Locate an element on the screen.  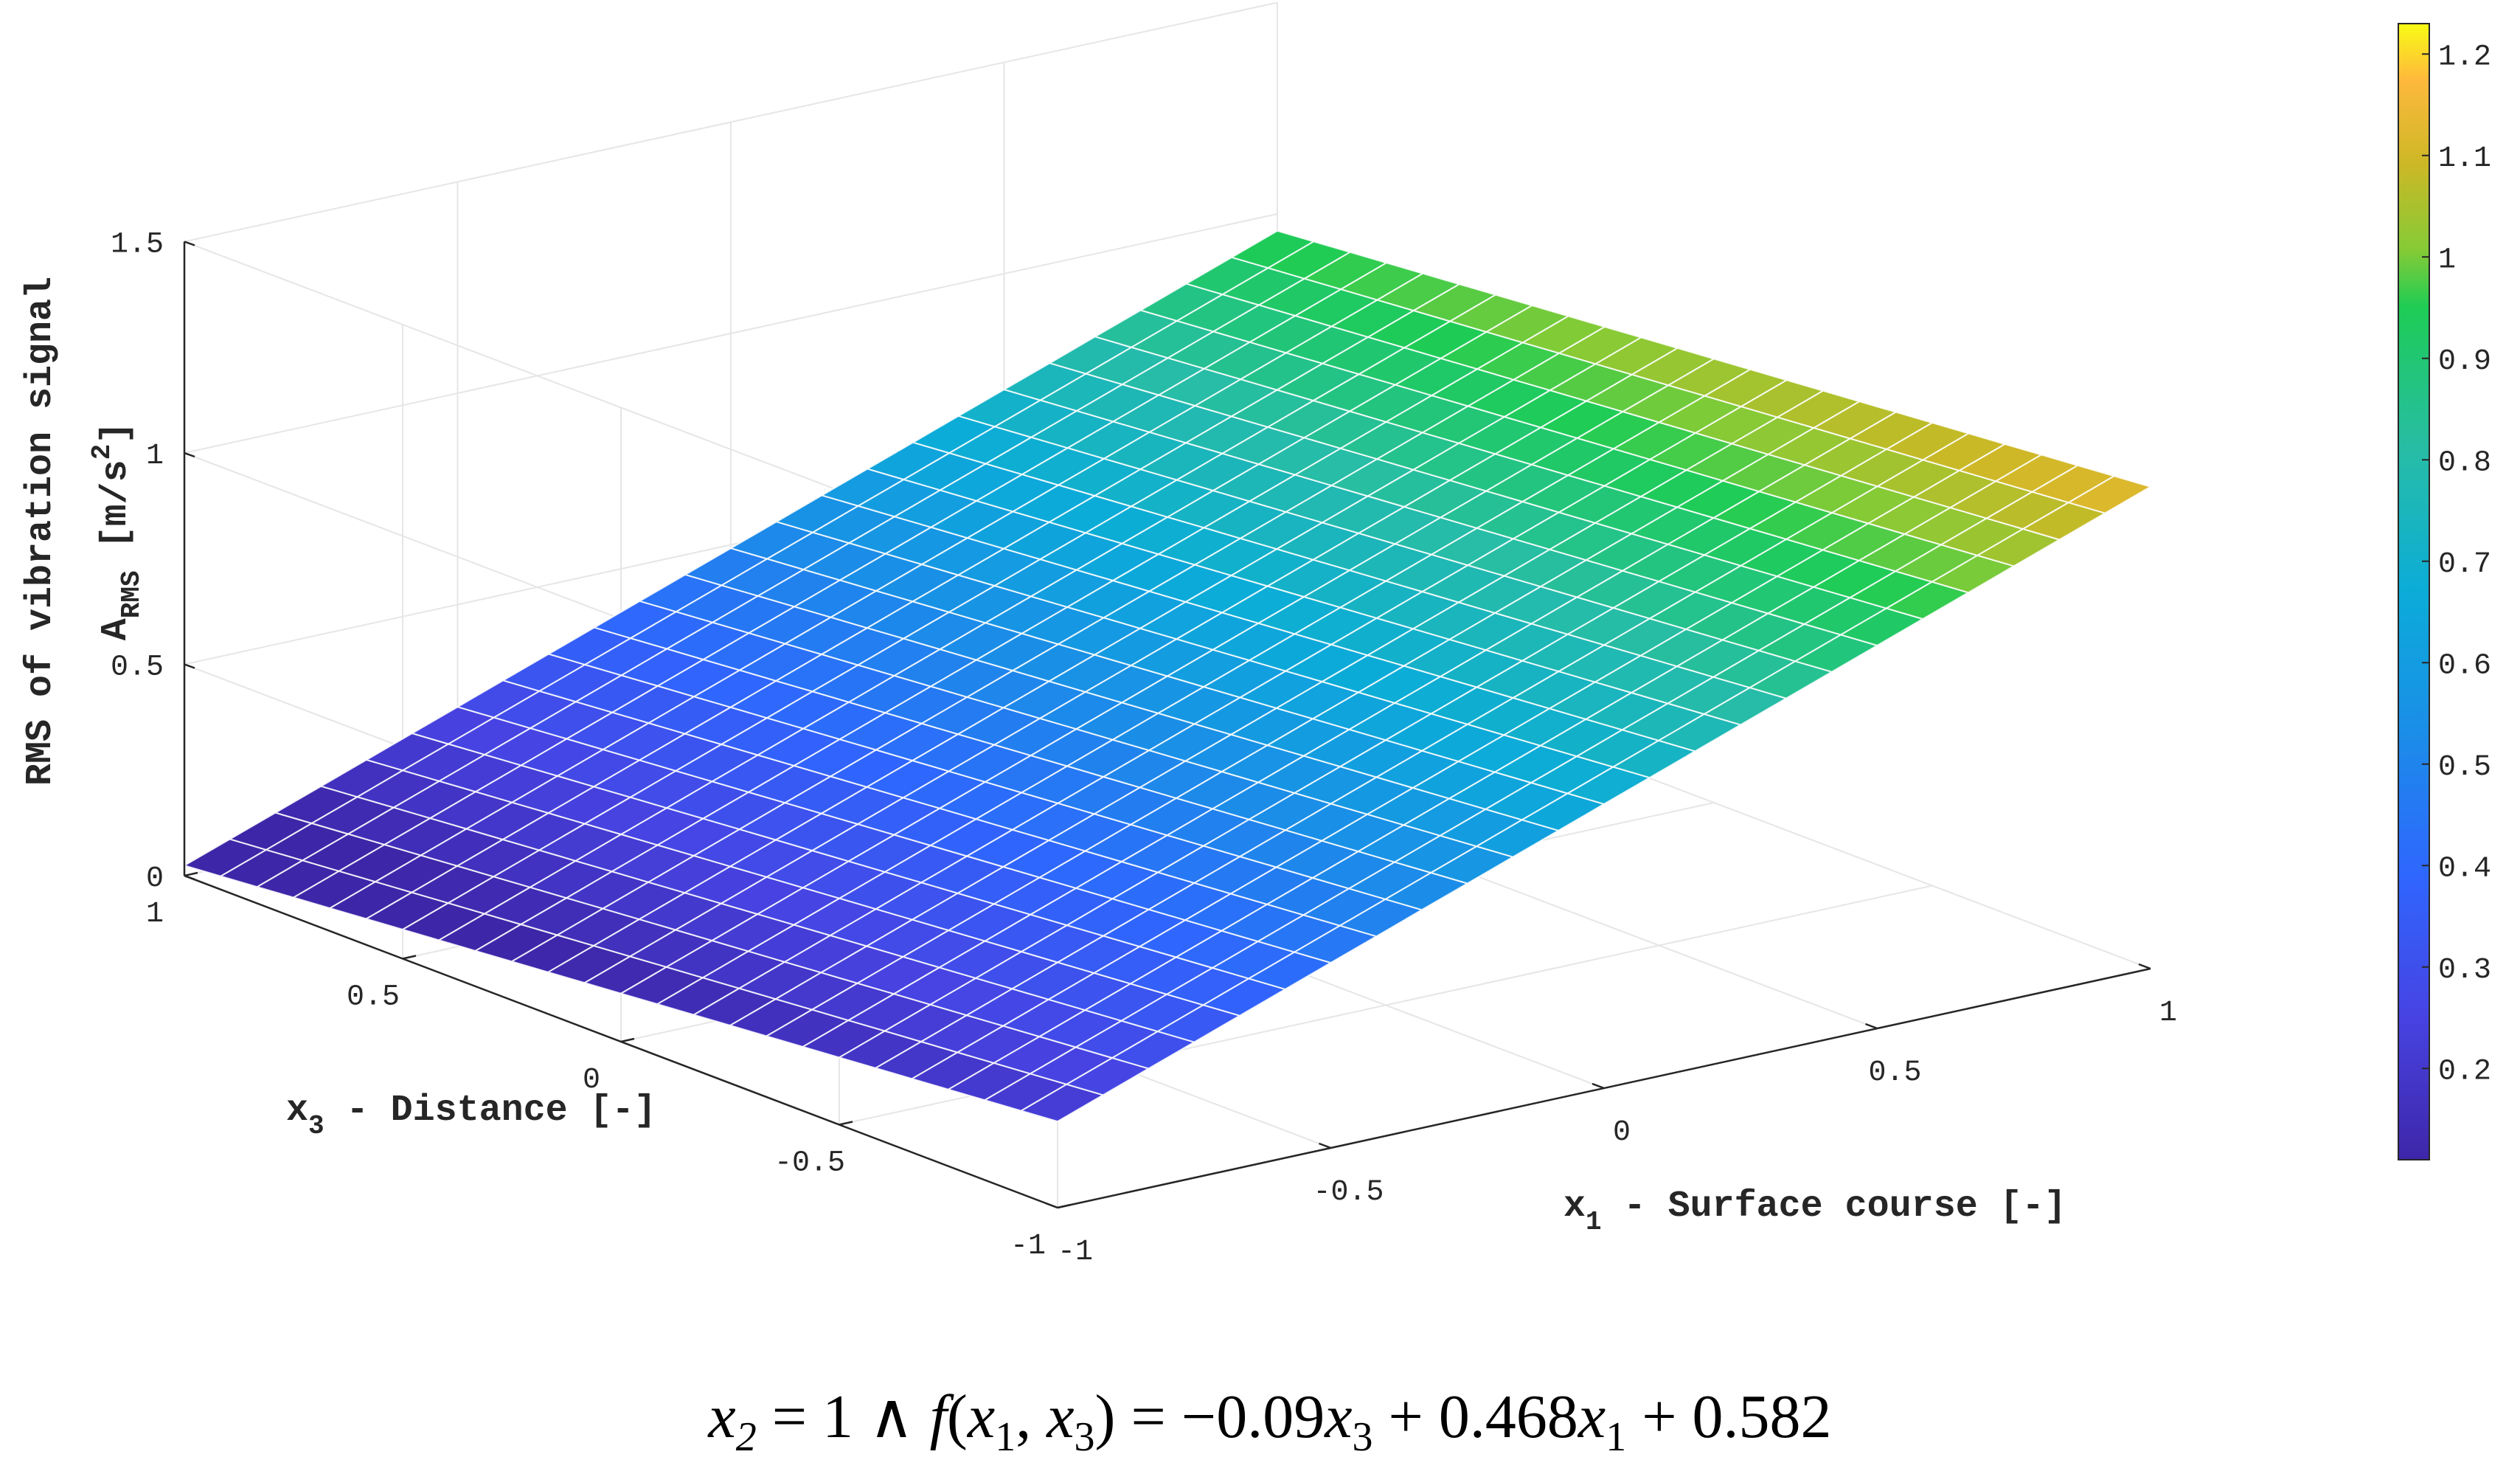
x1-tick-labels: -1 -0.5 0 0.5 1 is located at coordinates (1617, 1133).